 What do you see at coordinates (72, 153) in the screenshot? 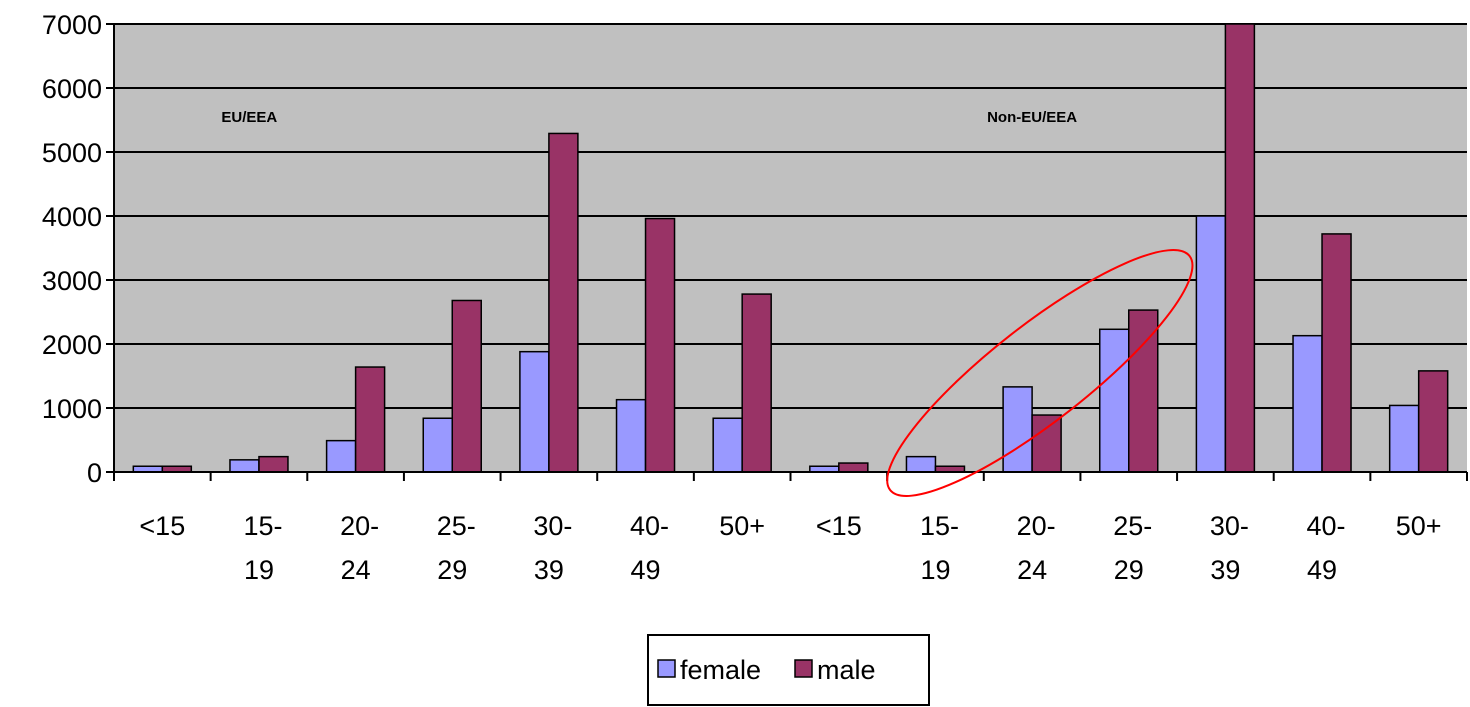
I see `y-tick-label: 5000` at bounding box center [72, 153].